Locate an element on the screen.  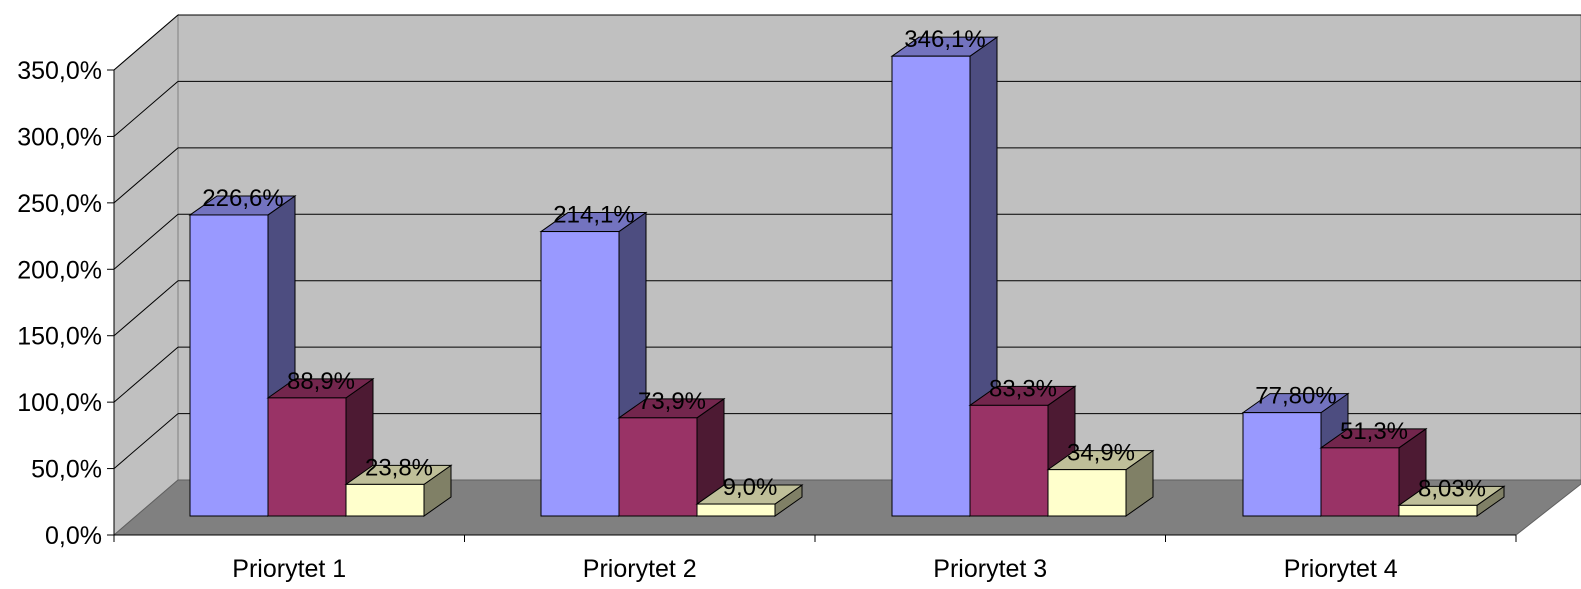
x-tick-label: Priorytet 4 is located at coordinates (1341, 569).